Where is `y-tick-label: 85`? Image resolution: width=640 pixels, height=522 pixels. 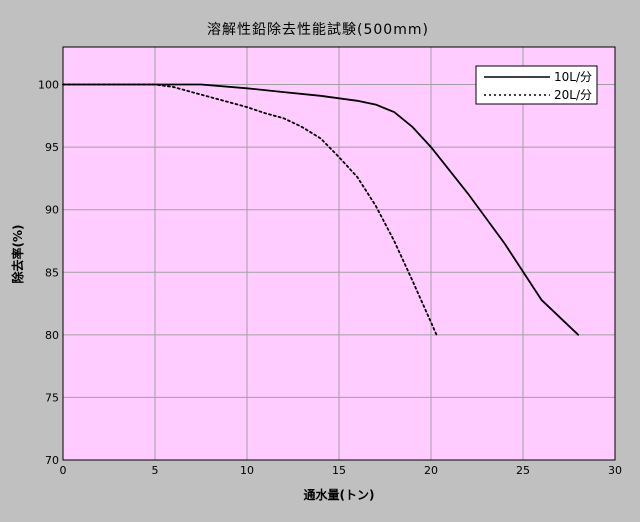 y-tick-label: 85 is located at coordinates (52, 272).